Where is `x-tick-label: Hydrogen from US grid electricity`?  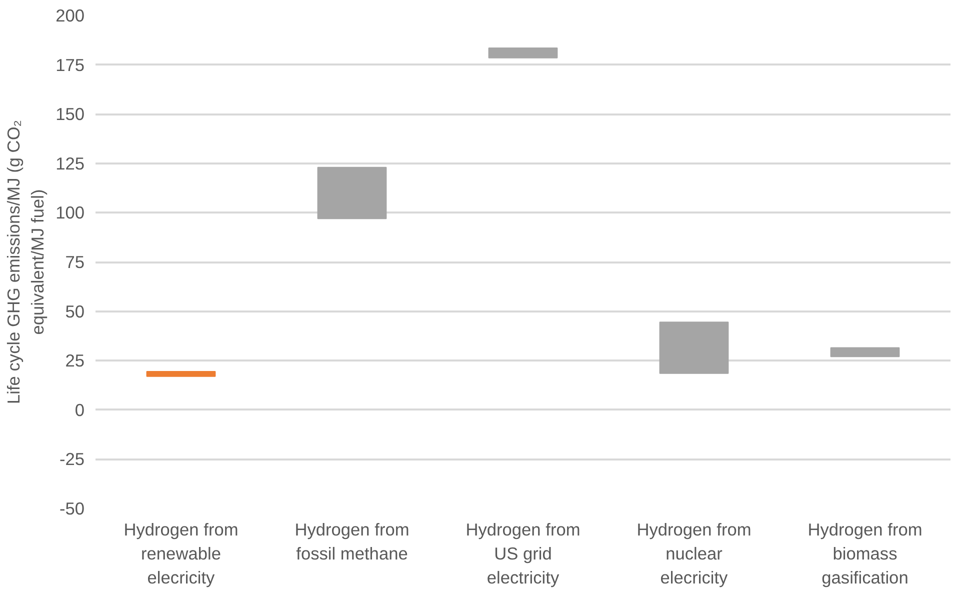
x-tick-label: Hydrogen from US grid electricity is located at coordinates (523, 554).